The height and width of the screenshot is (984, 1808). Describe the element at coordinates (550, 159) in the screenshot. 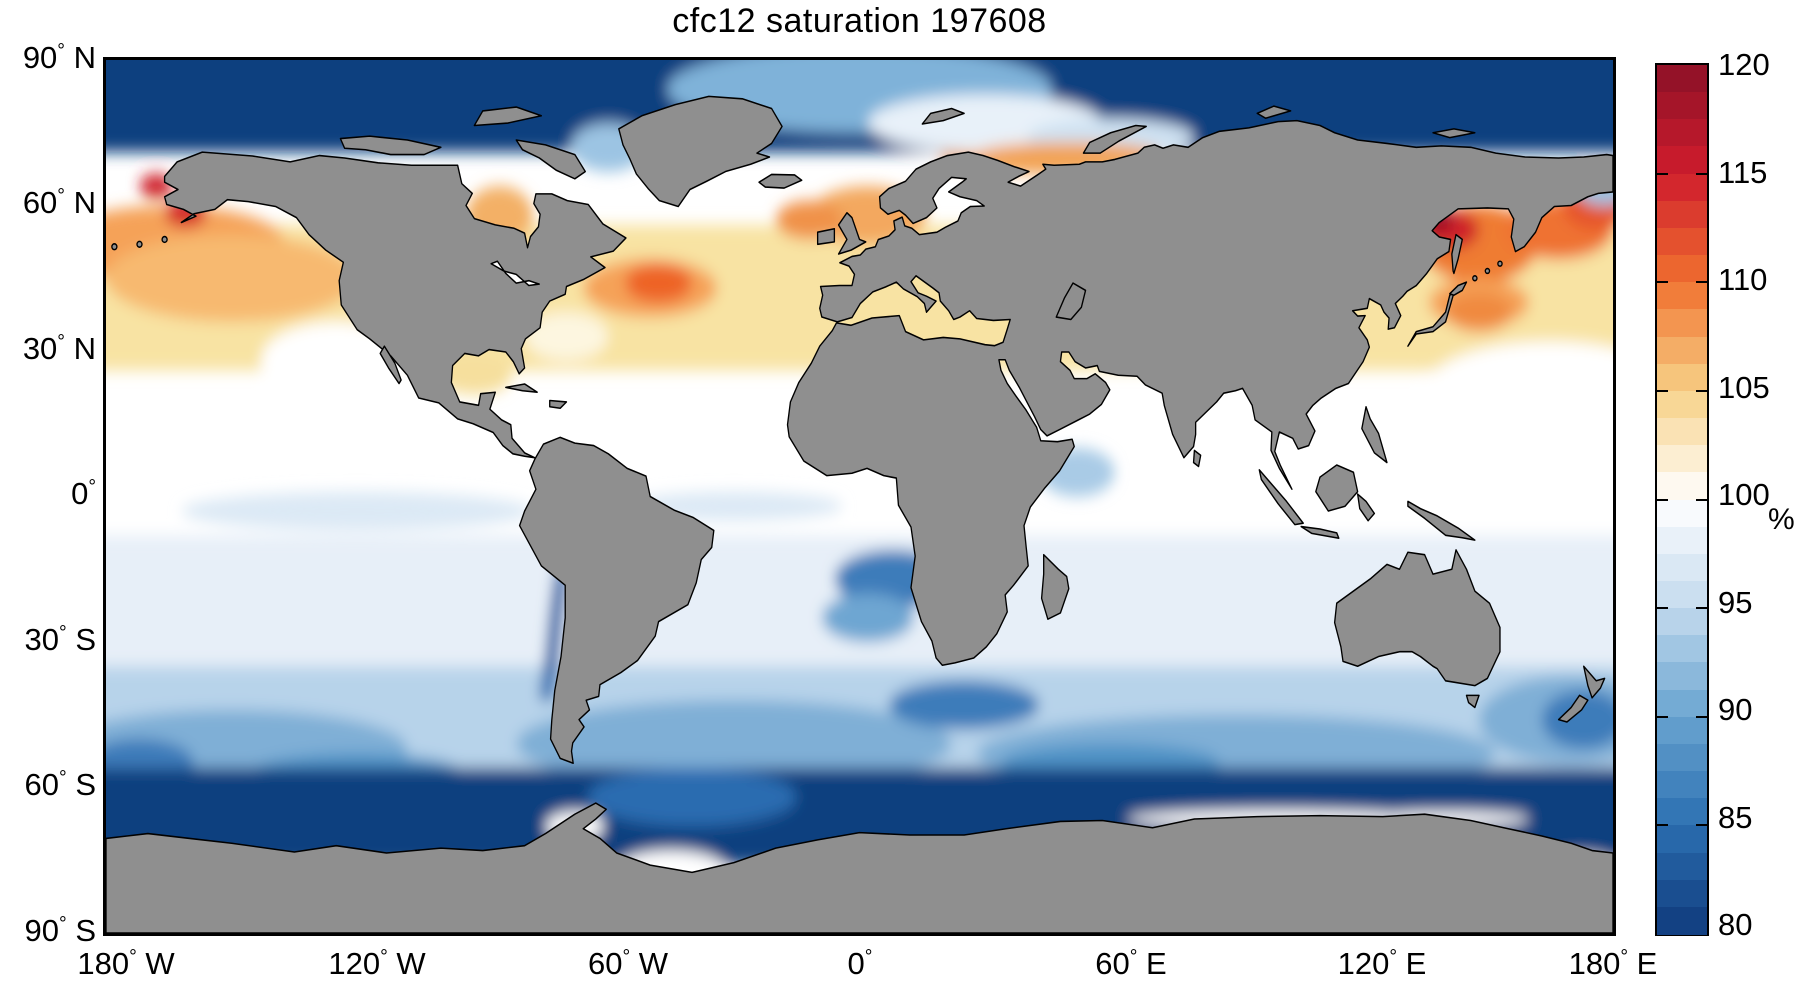

I see `baffin-island` at that location.